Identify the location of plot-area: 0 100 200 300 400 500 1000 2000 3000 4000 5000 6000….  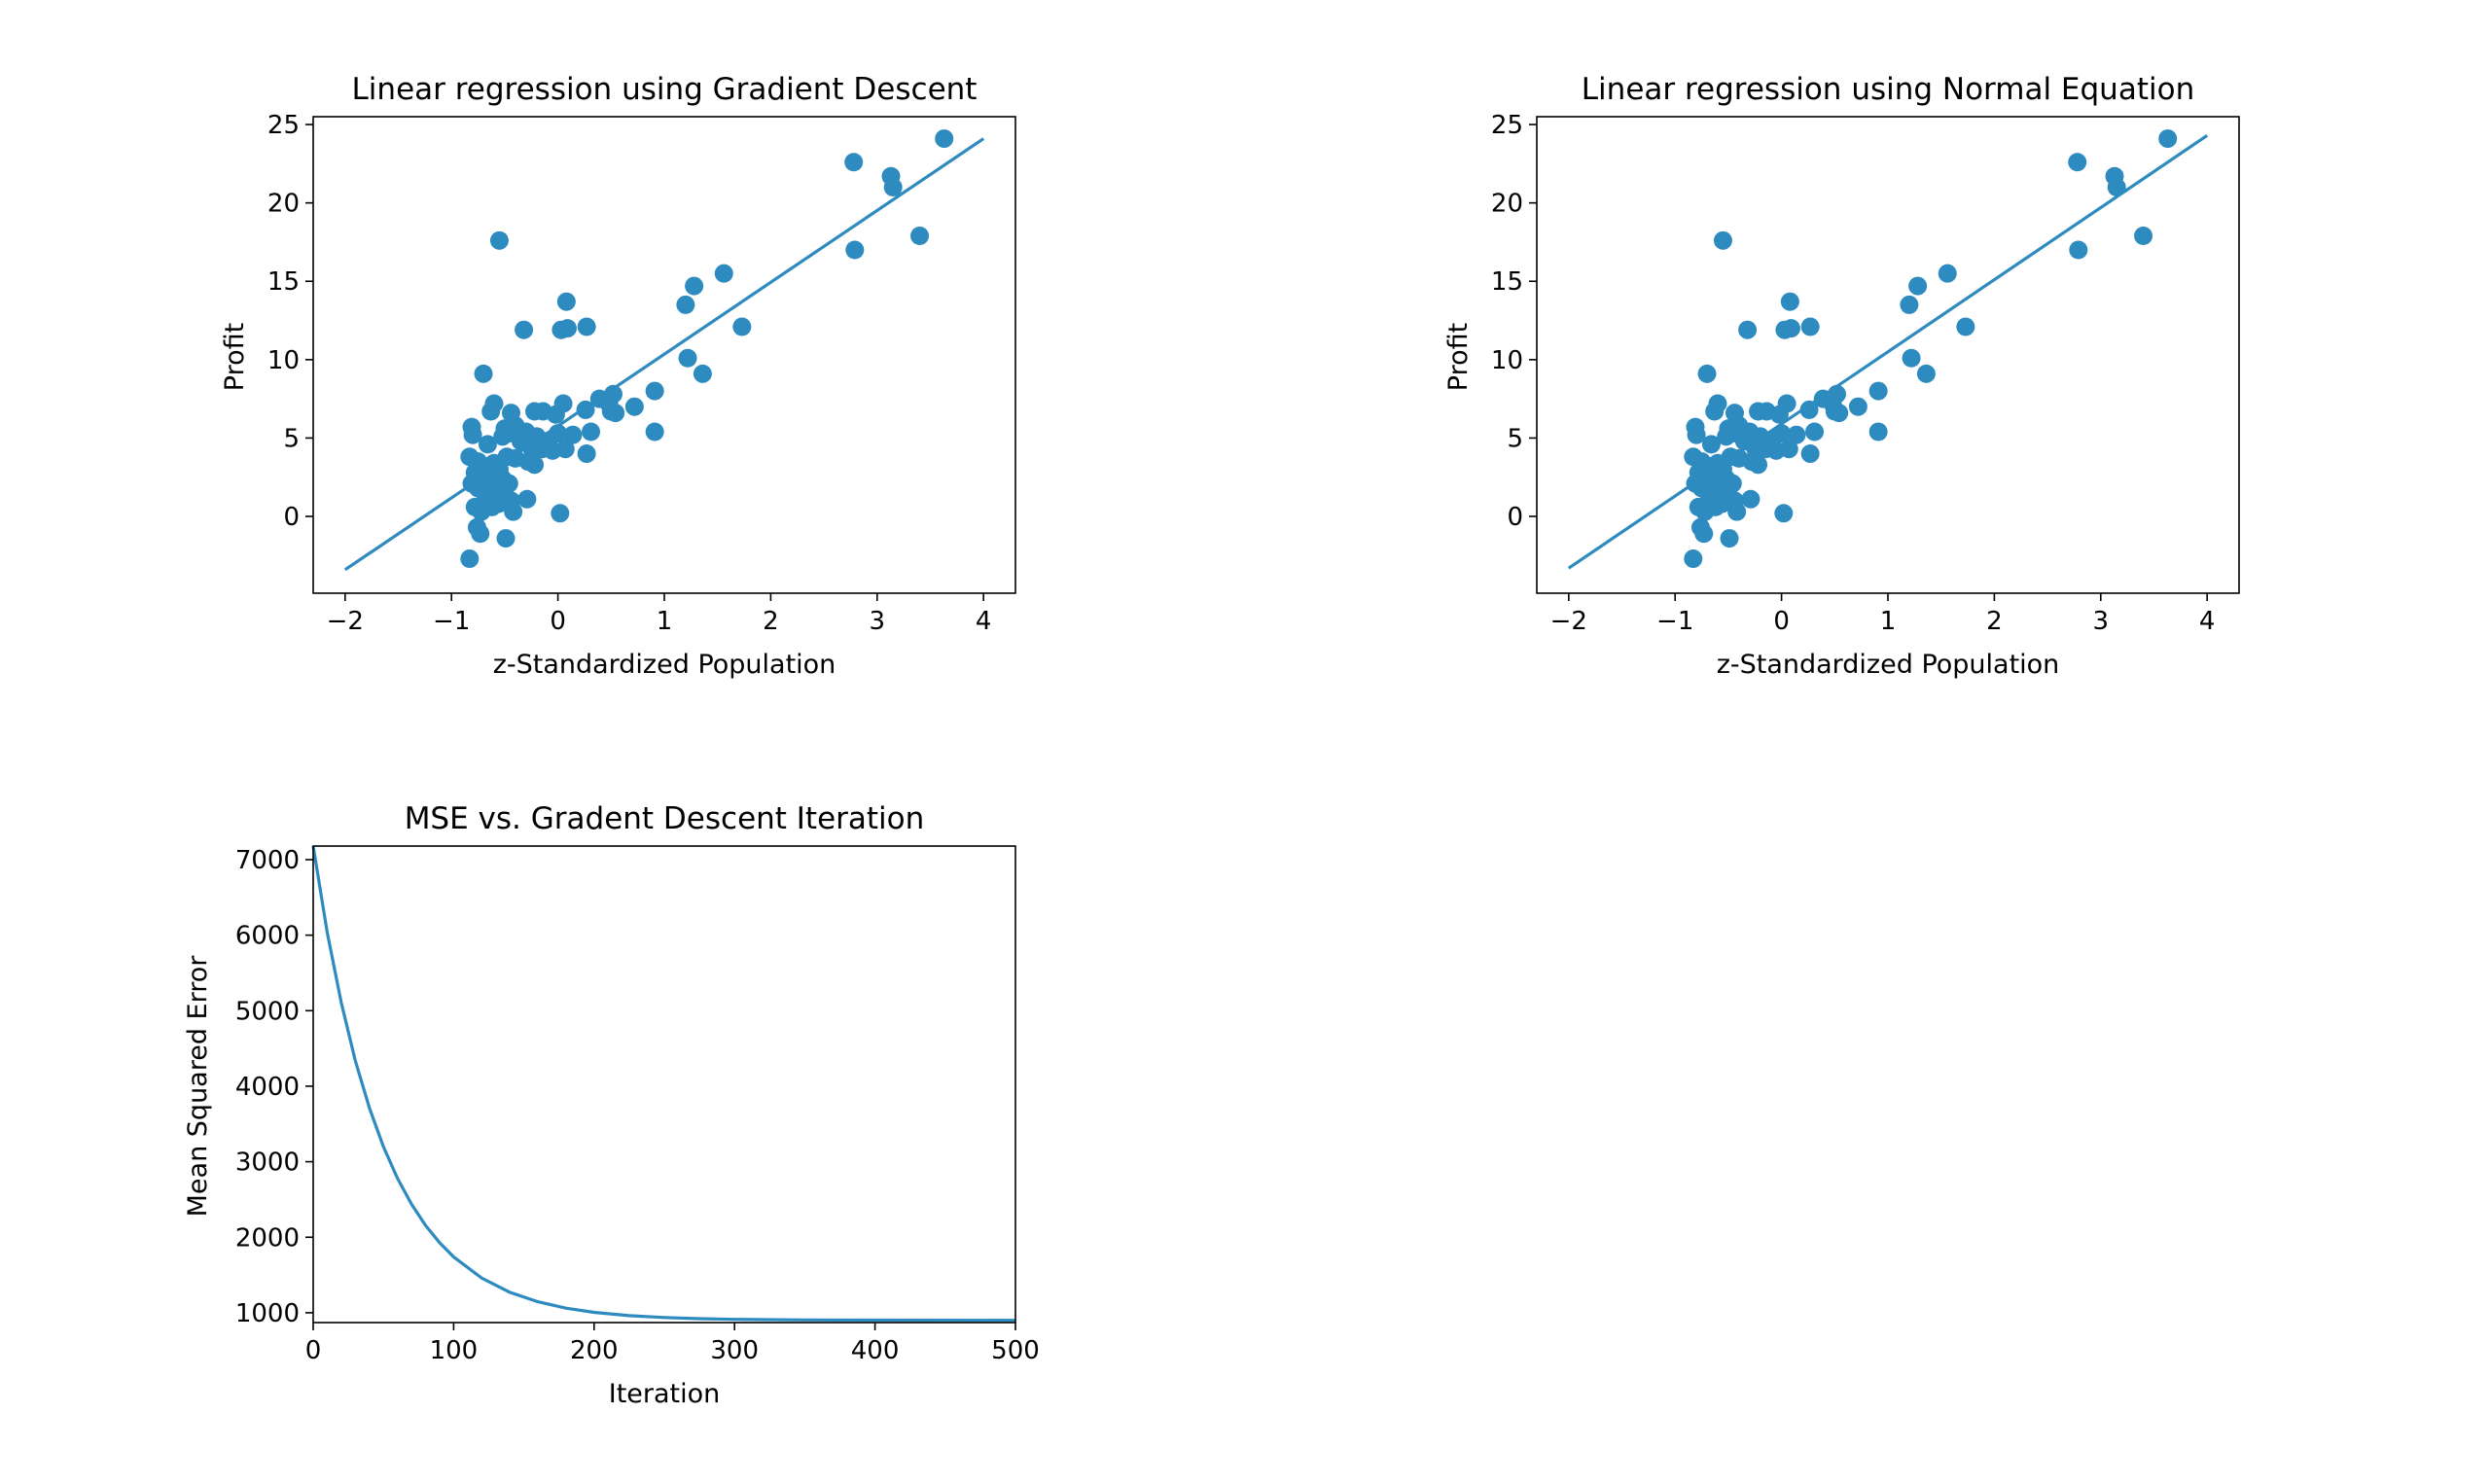
(637, 1105).